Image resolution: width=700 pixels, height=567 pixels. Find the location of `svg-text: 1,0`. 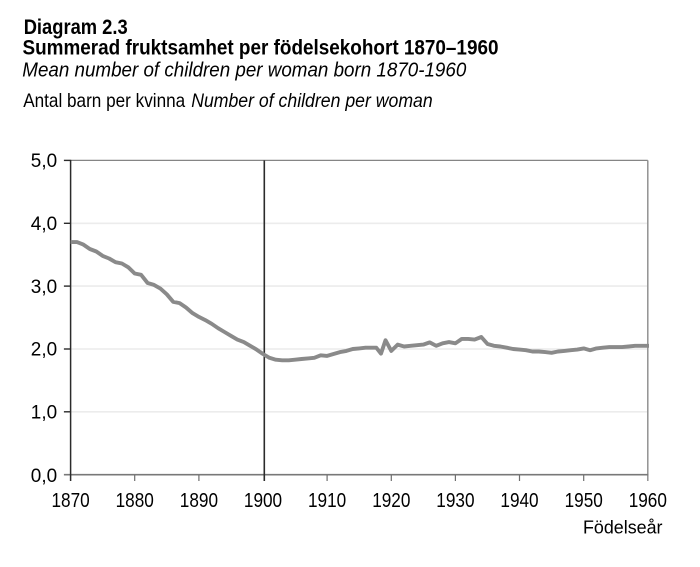

svg-text: 1,0 is located at coordinates (44, 413).